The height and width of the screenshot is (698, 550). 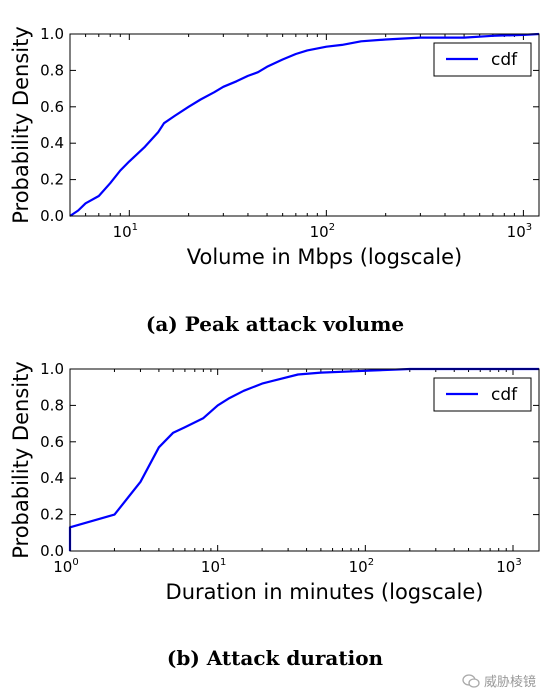 What do you see at coordinates (275, 658) in the screenshot?
I see `caption-attack-duration: (b) Attack duration` at bounding box center [275, 658].